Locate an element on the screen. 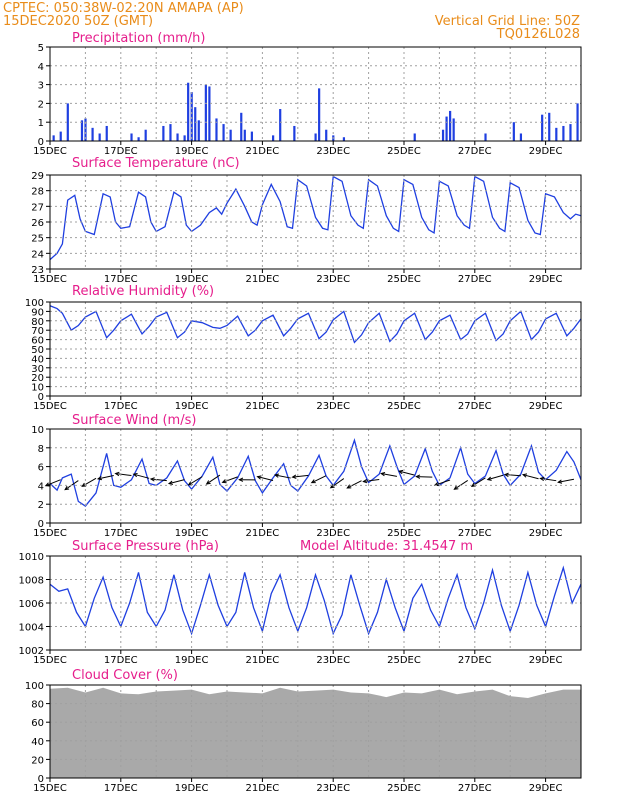 The image size is (618, 800). temp-ytick-label: 25 is located at coordinates (37, 239).